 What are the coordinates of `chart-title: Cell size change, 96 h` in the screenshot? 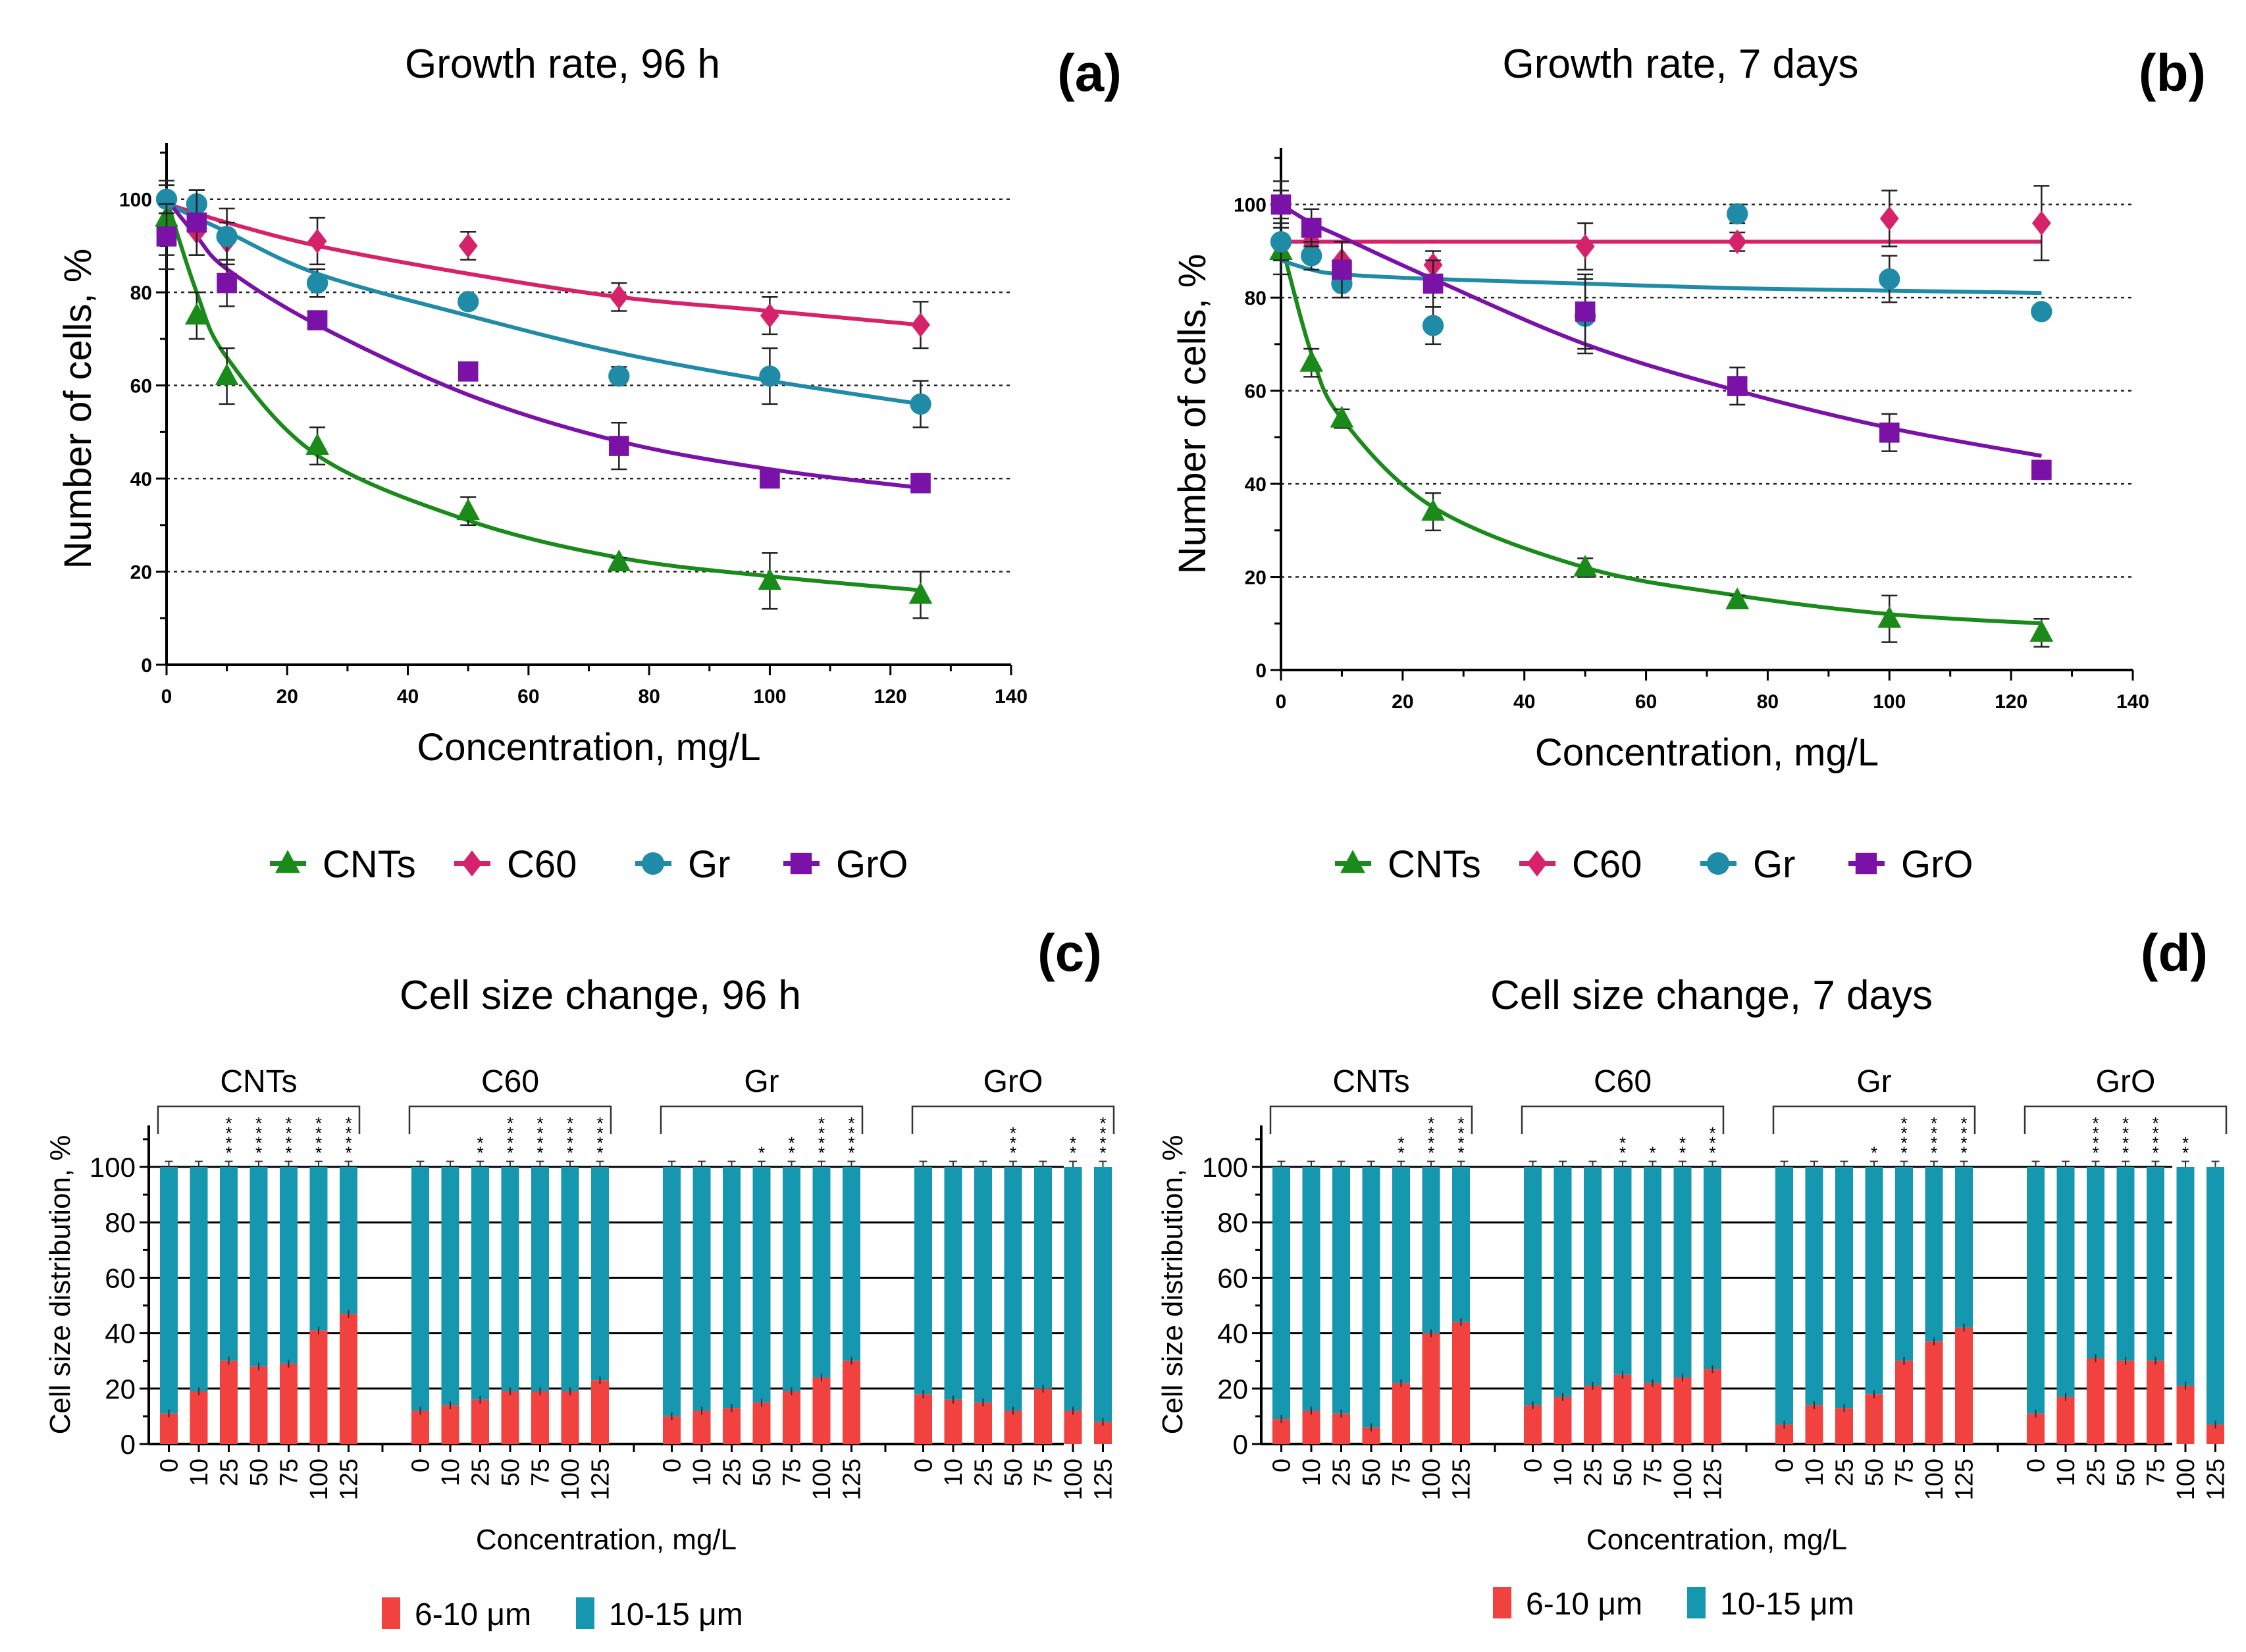 It's located at (600, 995).